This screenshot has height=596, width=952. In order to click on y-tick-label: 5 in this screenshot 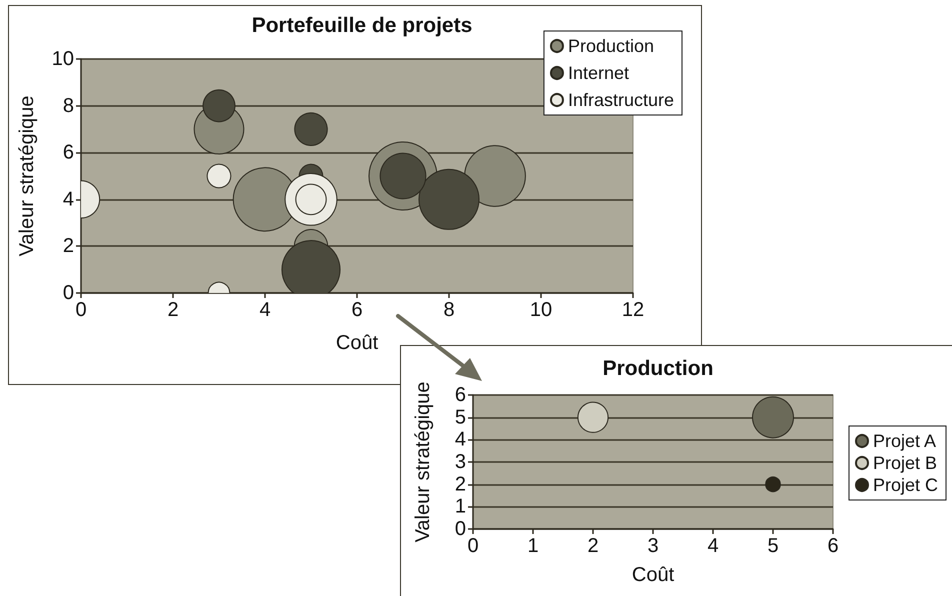, I will do `click(460, 417)`.